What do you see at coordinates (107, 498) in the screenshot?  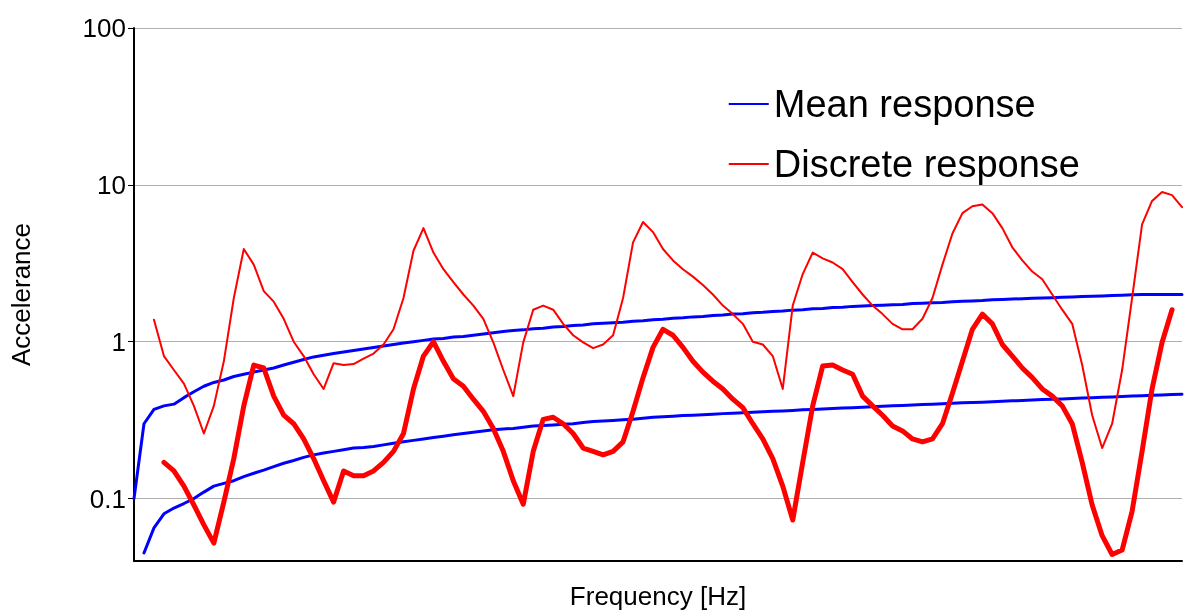 I see `y-tick-label: 0.1` at bounding box center [107, 498].